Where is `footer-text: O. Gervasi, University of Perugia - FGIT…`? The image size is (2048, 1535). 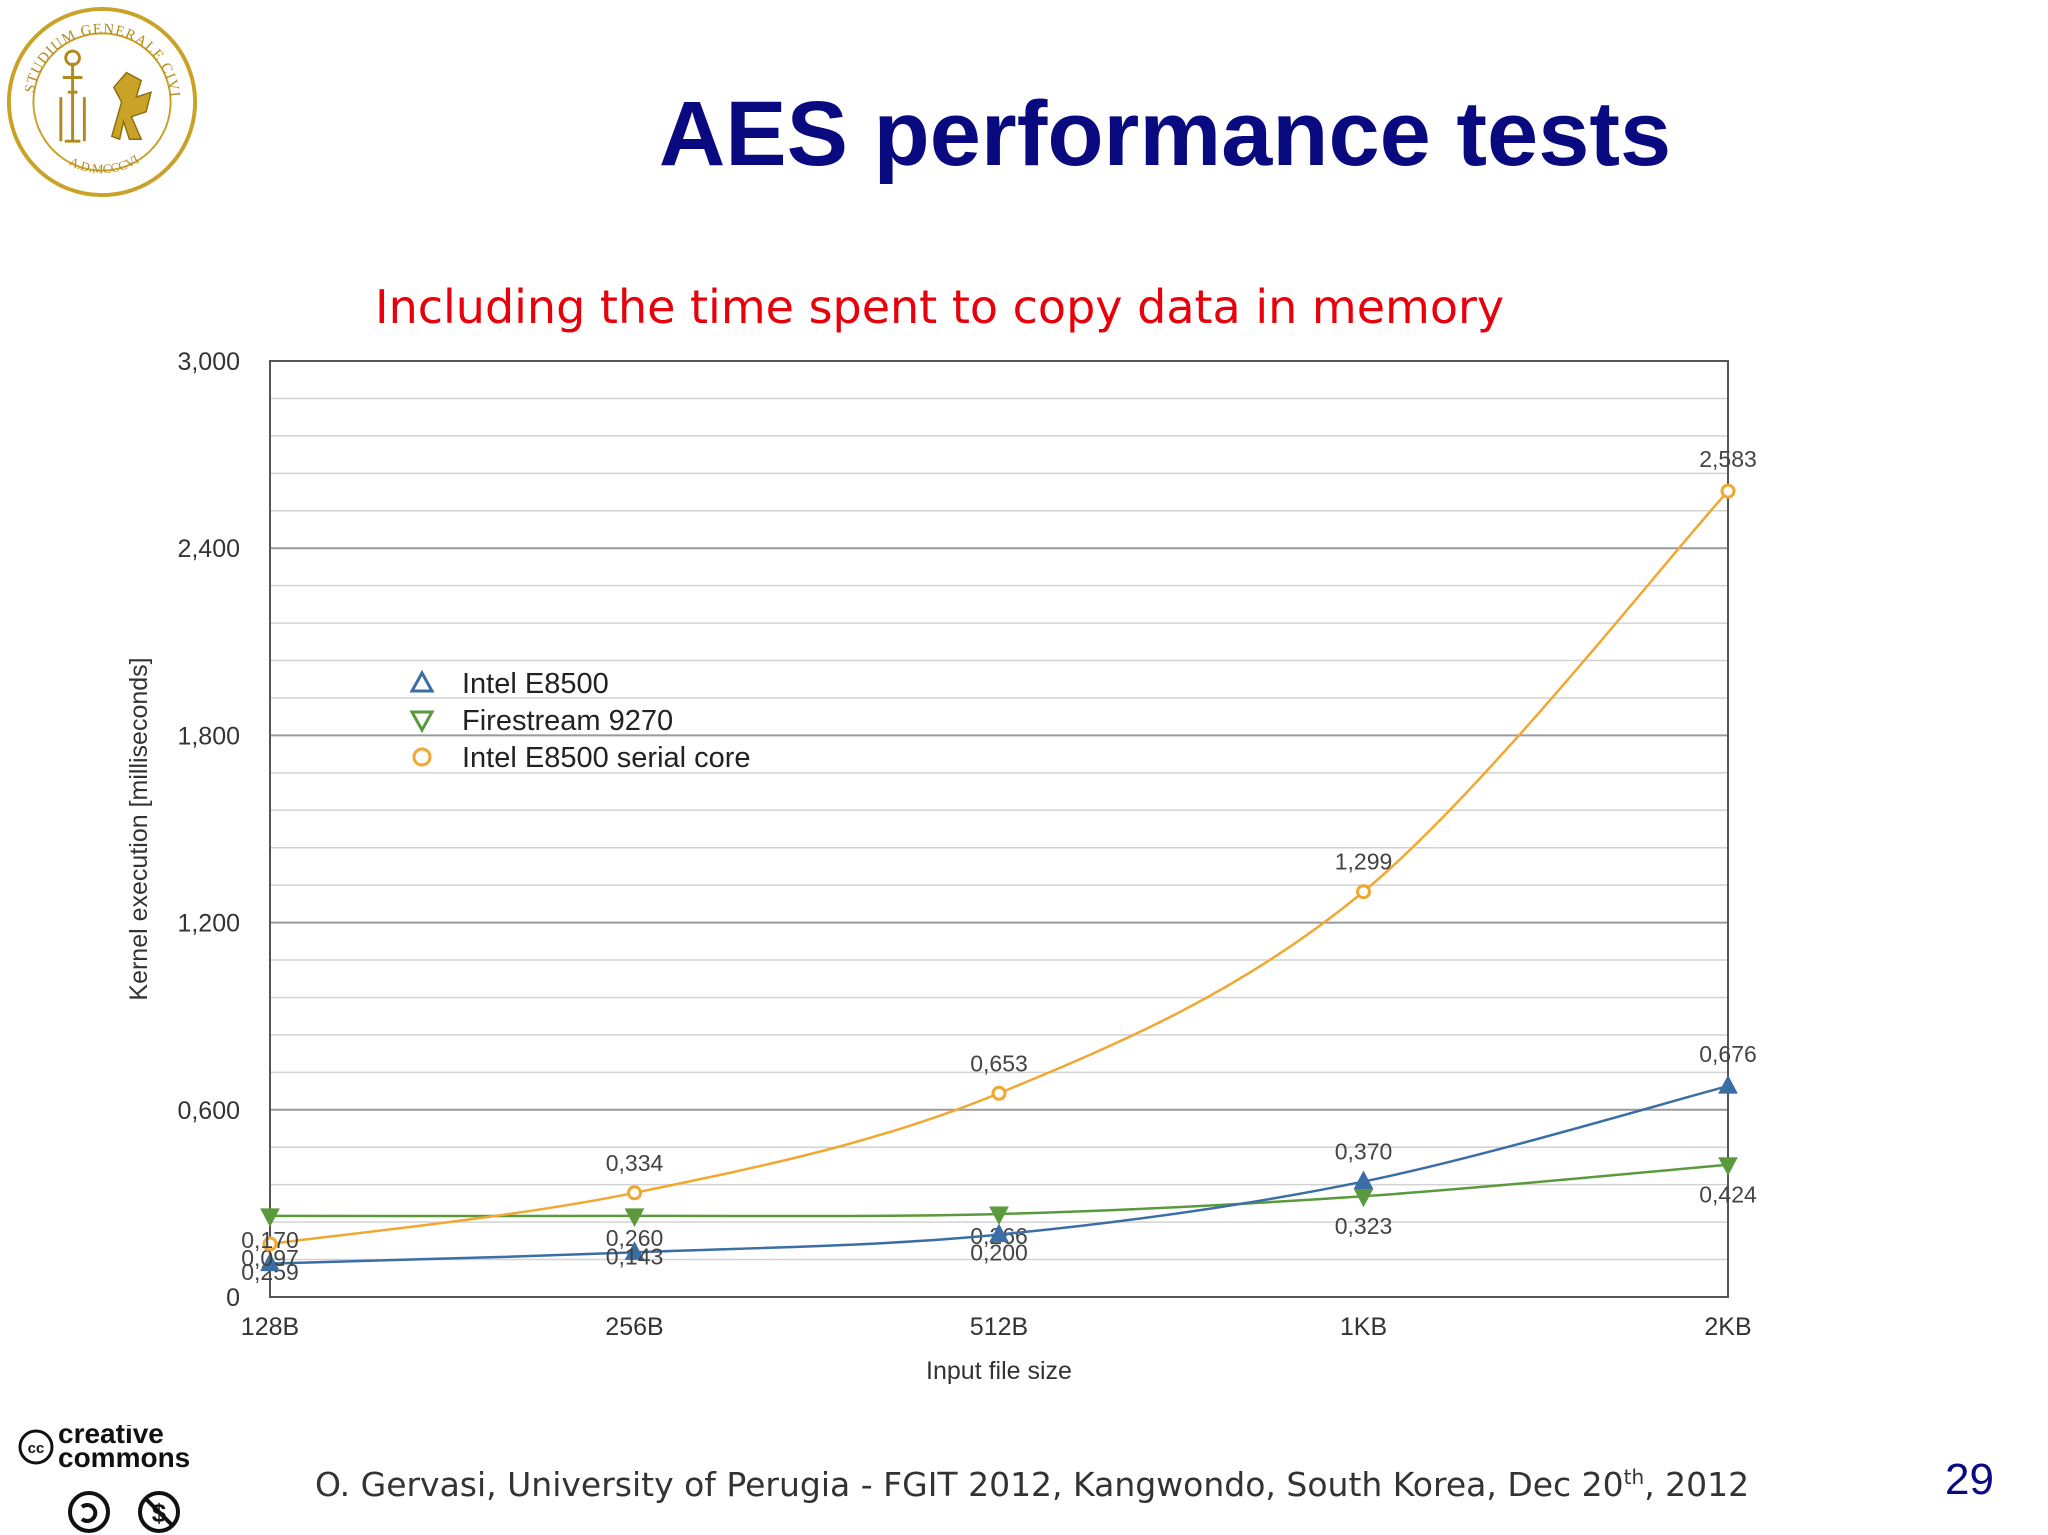 footer-text: O. Gervasi, University of Perugia - FGIT… is located at coordinates (969, 1484).